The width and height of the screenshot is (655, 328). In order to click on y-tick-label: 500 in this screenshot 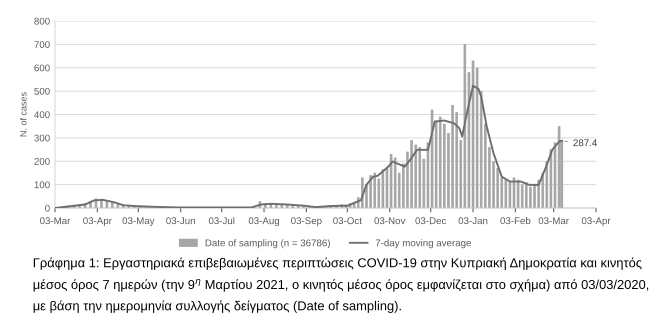, I will do `click(42, 91)`.